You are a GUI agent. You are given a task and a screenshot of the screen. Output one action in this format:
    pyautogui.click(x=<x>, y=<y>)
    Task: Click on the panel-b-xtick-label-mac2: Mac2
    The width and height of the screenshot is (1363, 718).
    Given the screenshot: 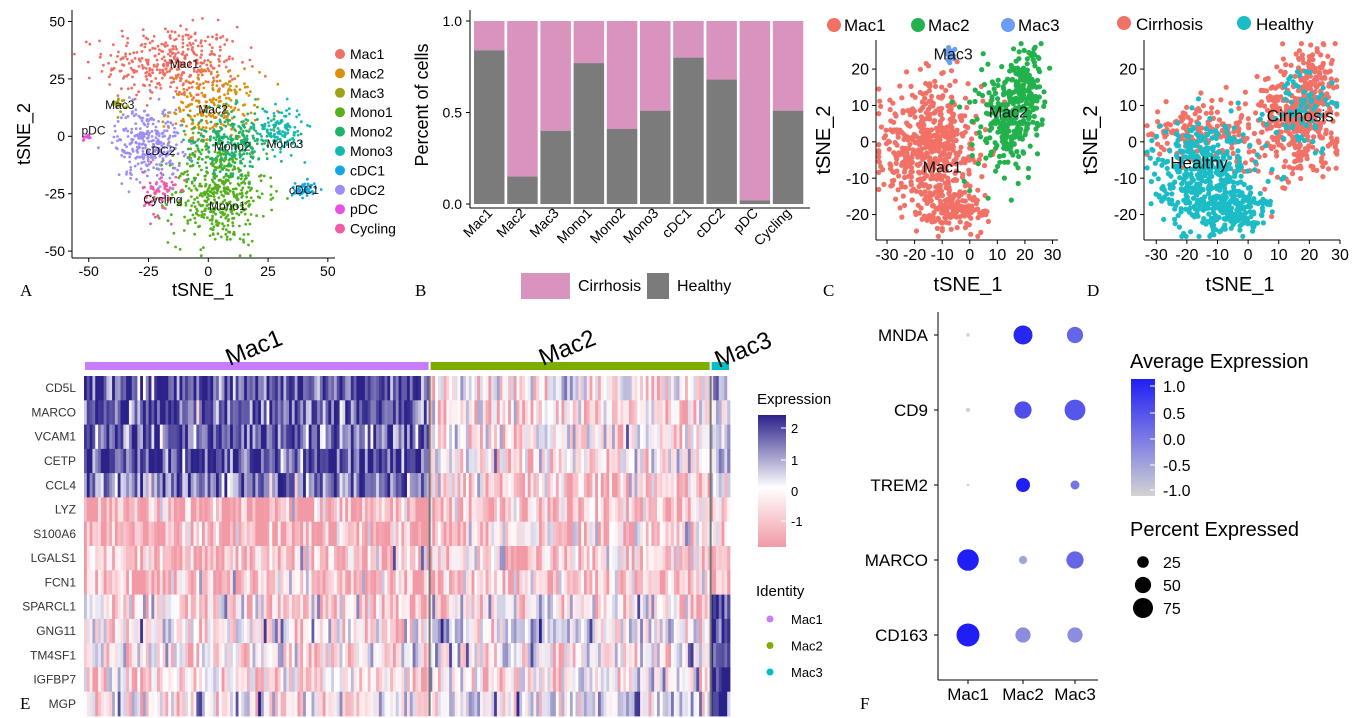 What is the action you would take?
    pyautogui.click(x=511, y=223)
    